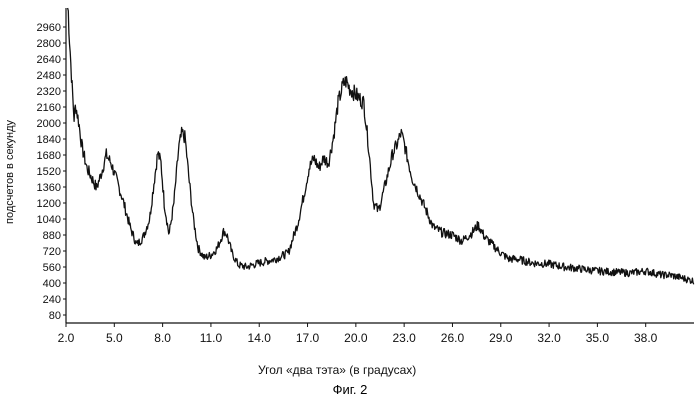 Image resolution: width=700 pixels, height=412 pixels. Describe the element at coordinates (260, 338) in the screenshot. I see `x-tick-label: 14.0` at that location.